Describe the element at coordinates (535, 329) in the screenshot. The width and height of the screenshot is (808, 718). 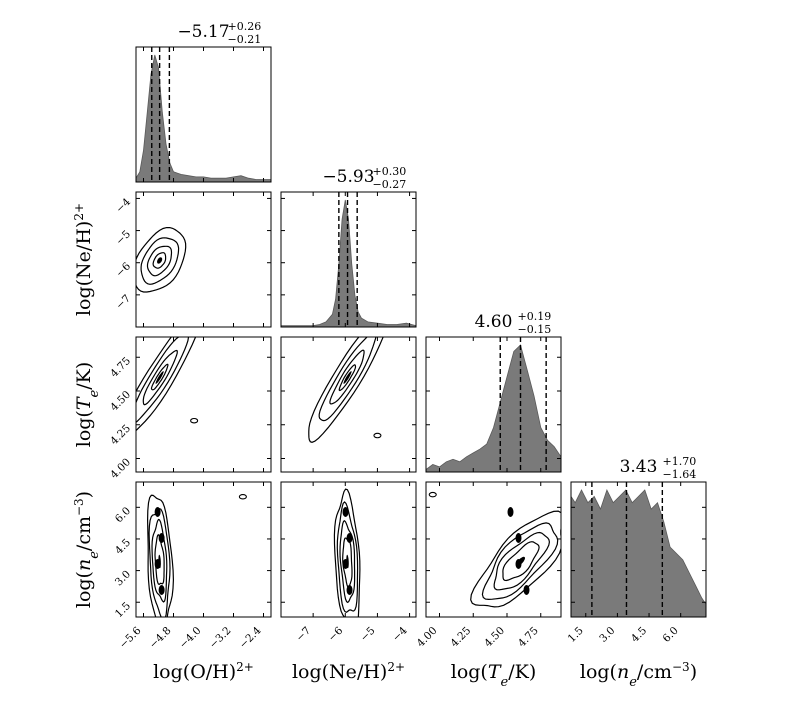
I see `title-err-minus: −0.15` at that location.